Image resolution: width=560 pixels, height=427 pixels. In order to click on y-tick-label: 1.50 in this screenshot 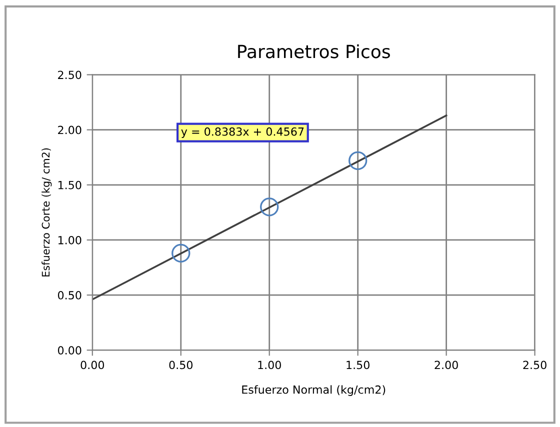, I will do `click(70, 185)`.